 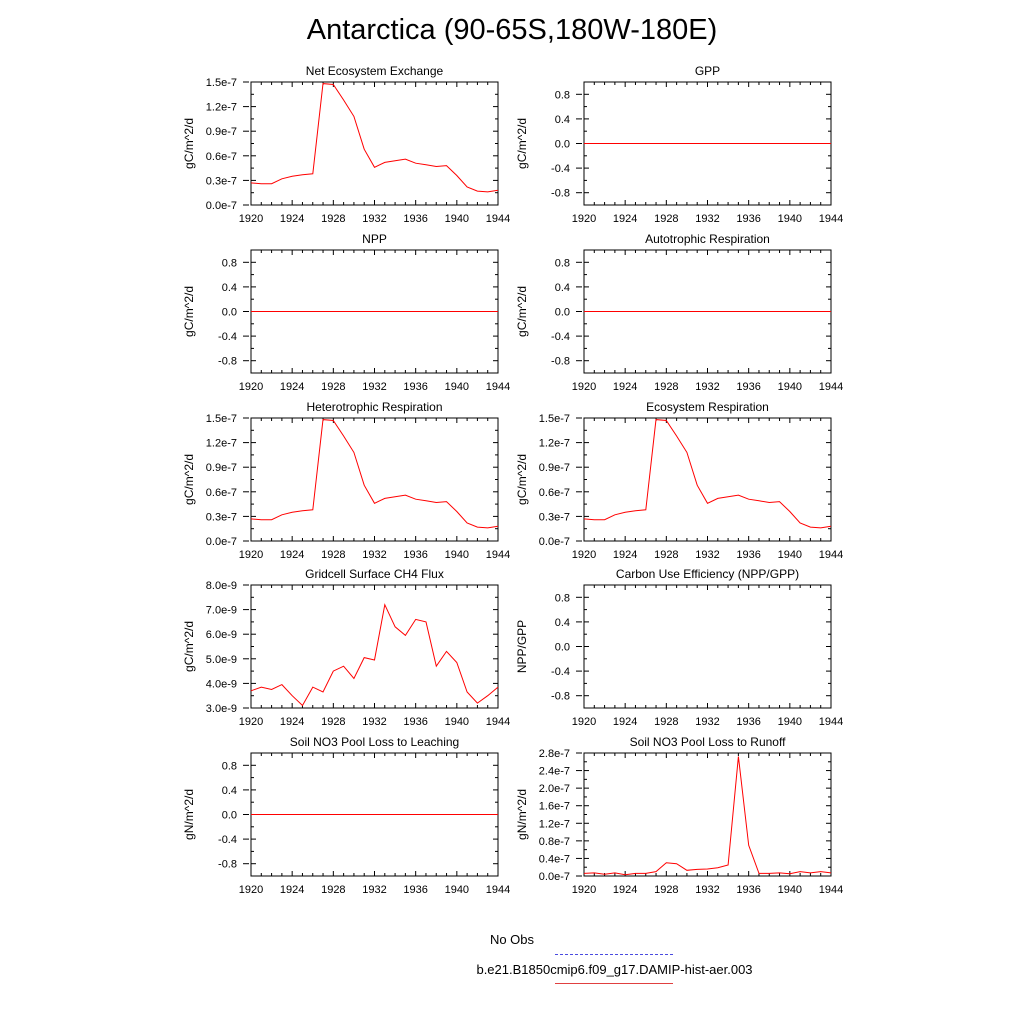 What do you see at coordinates (374, 474) in the screenshot?
I see `series-line-heterotrophic-respiration` at bounding box center [374, 474].